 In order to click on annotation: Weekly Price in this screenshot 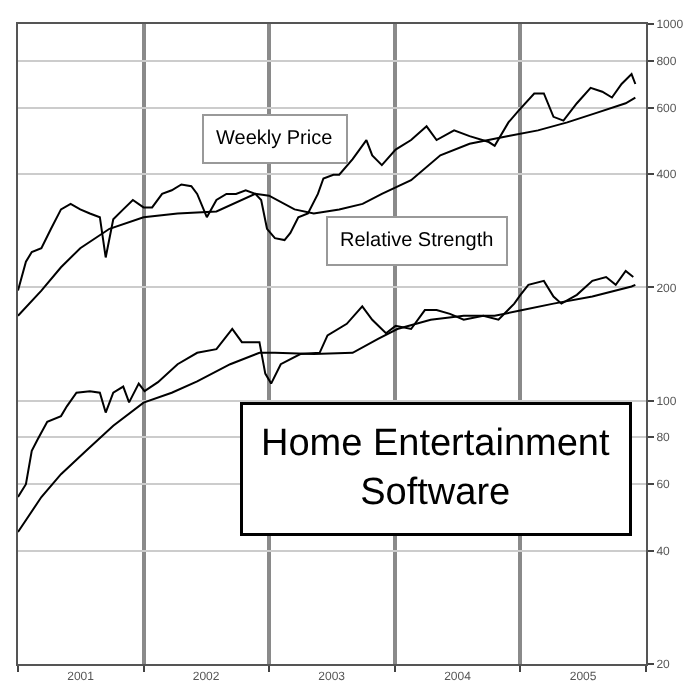, I will do `click(275, 139)`.